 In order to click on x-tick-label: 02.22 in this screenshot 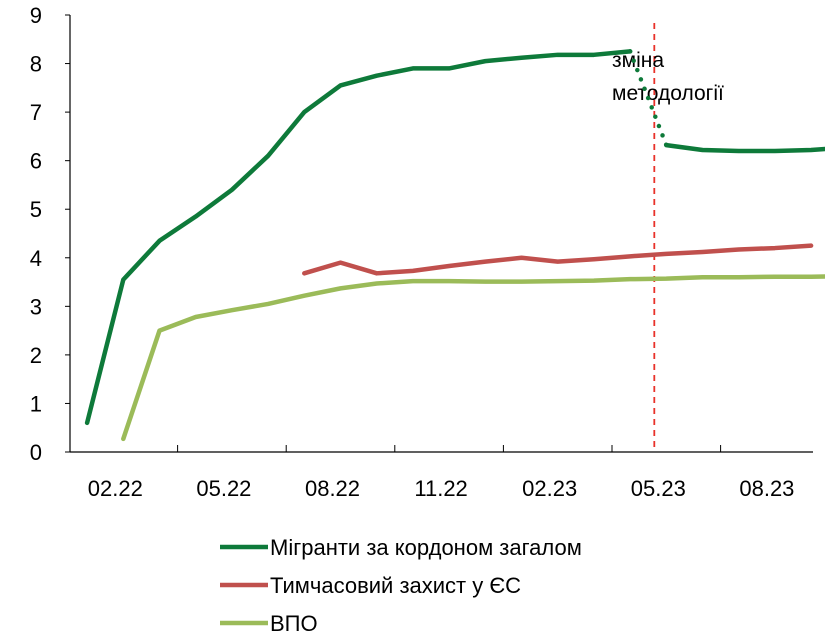, I will do `click(115, 488)`.